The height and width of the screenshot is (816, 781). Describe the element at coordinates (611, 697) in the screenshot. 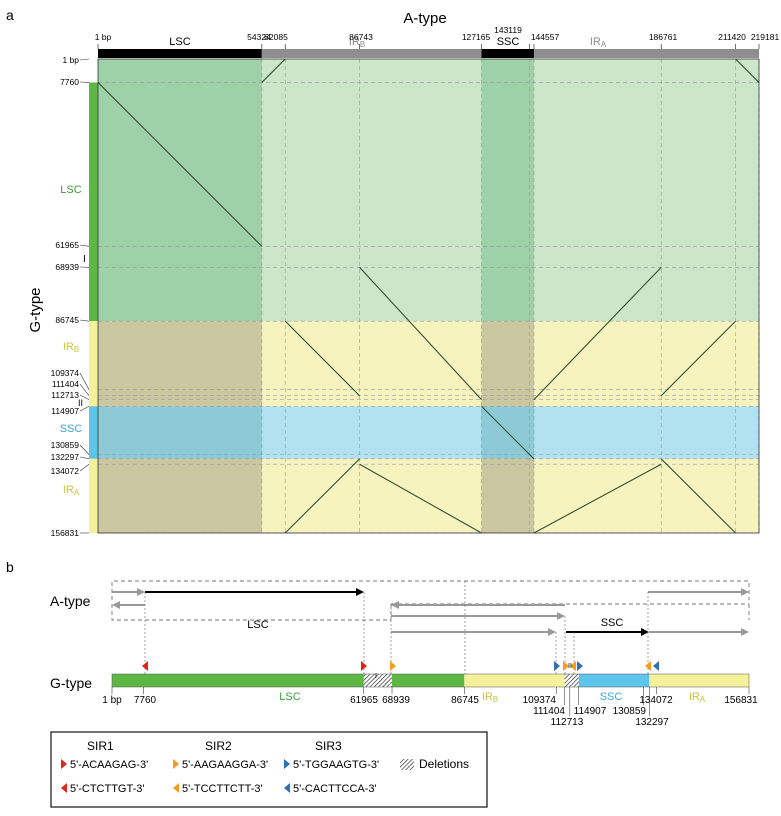

I see `g-bar-label-ssc: SSC` at that location.